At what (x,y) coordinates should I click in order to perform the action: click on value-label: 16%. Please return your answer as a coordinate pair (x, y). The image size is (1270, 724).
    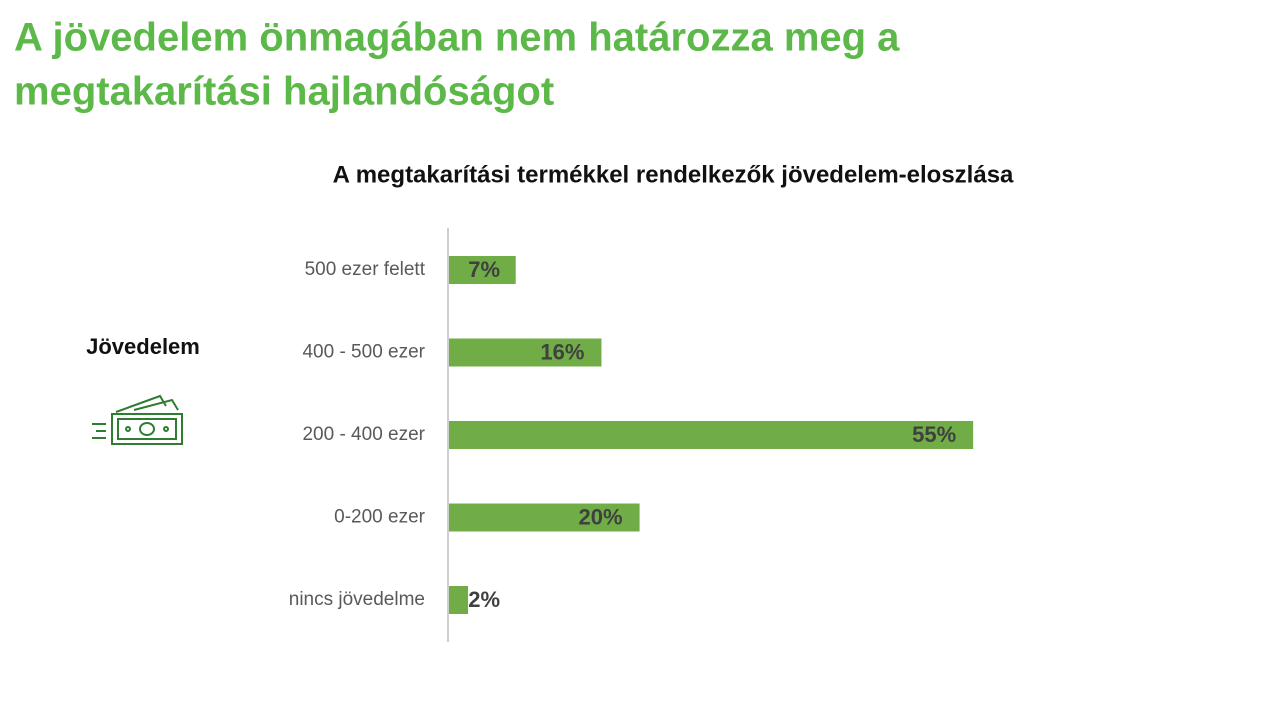
    Looking at the image, I should click on (562, 351).